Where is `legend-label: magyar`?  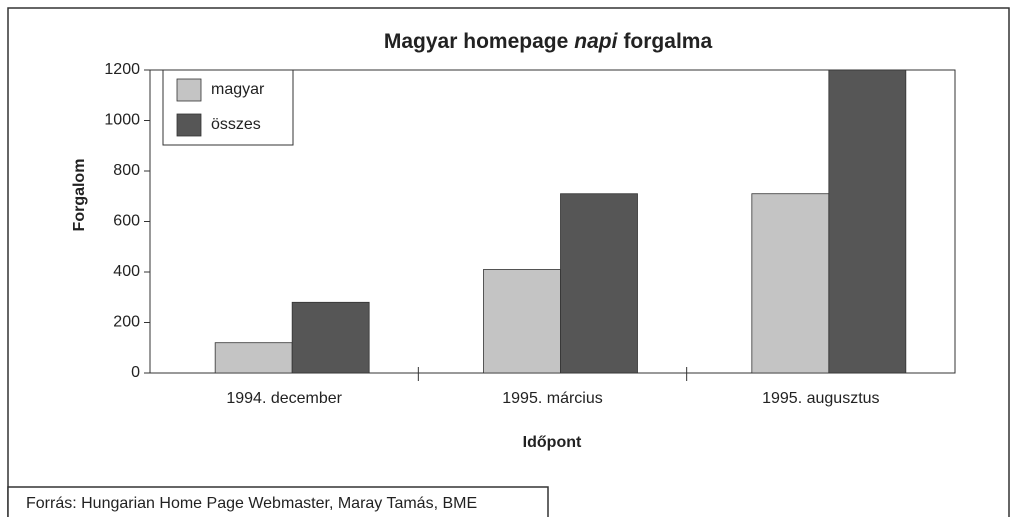 legend-label: magyar is located at coordinates (238, 89).